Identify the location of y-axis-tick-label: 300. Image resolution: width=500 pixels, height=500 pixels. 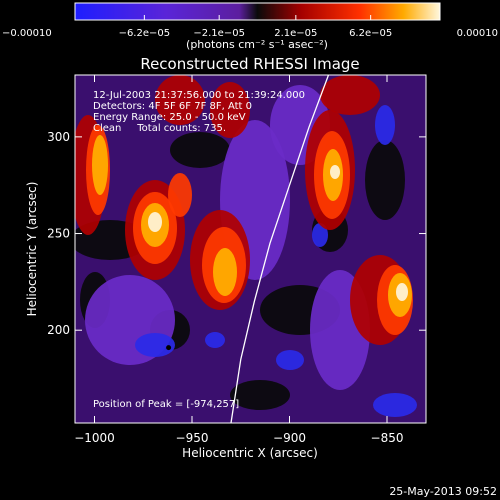
(58, 137).